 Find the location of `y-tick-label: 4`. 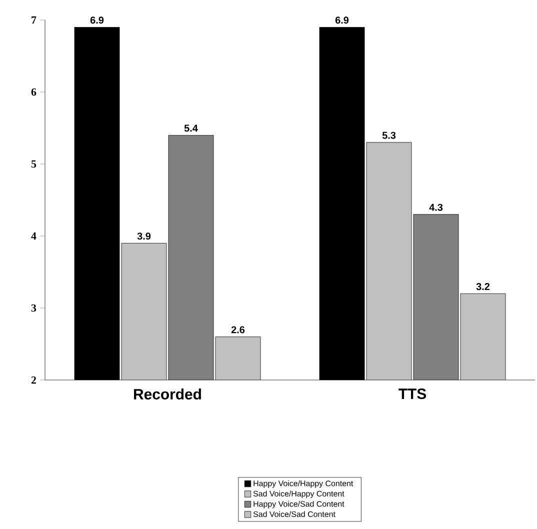

y-tick-label: 4 is located at coordinates (33, 236).